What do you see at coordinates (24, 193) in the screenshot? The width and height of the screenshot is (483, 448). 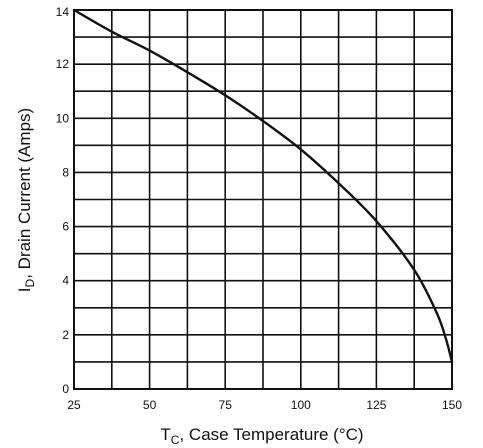 I see `y-axis-title-rest: , Drain Current (Amps)` at bounding box center [24, 193].